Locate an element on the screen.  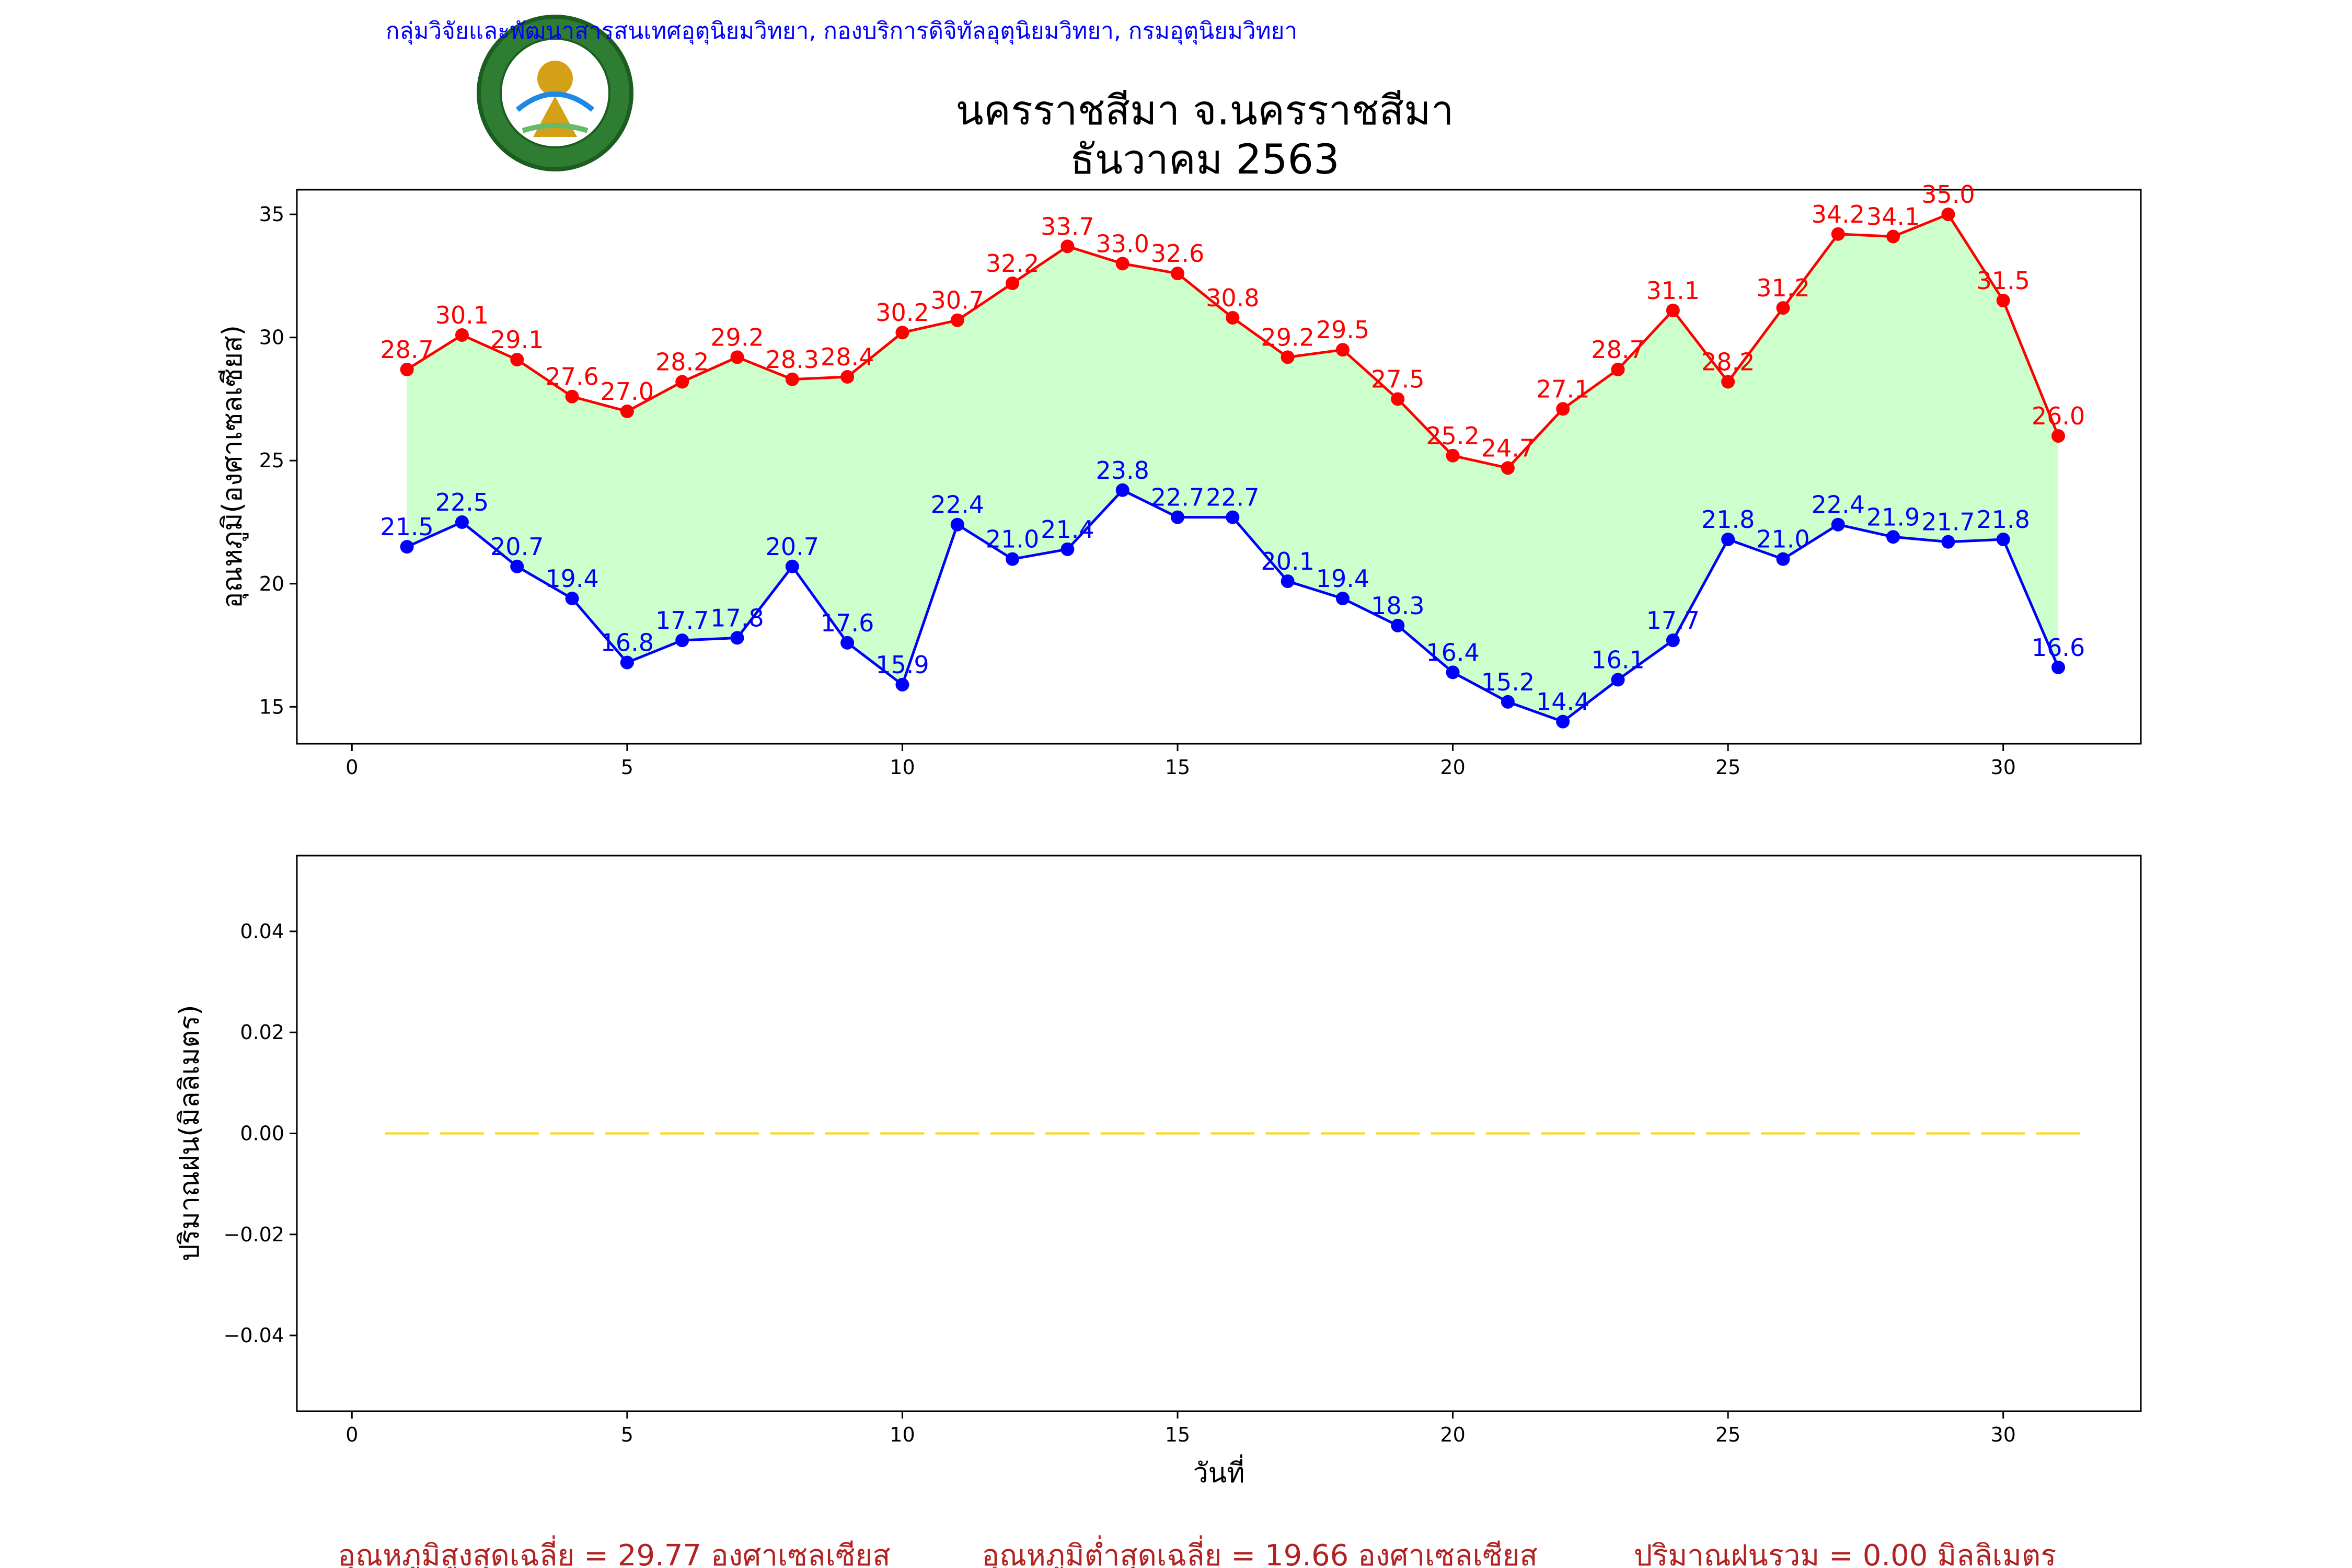
max-temperature-label: 28.2 is located at coordinates (1728, 362).